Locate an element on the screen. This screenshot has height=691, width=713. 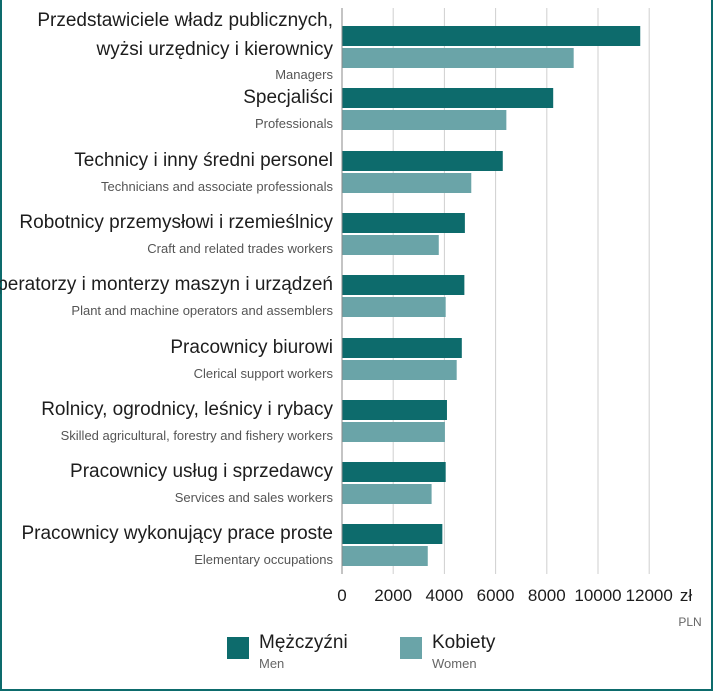
category-label-pl: Przedstawiciele władz publicznych, is located at coordinates (185, 20).